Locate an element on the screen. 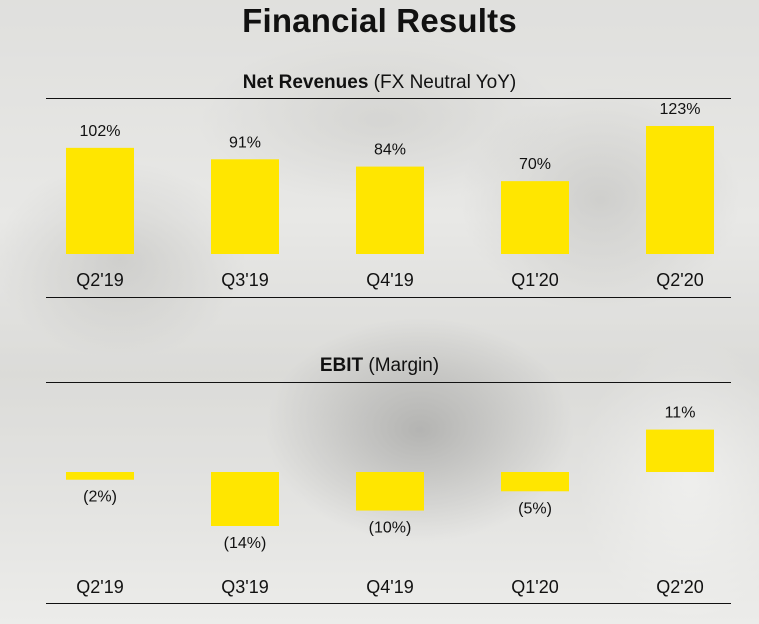 The image size is (759, 624). ebit-value-label: (14%) is located at coordinates (245, 543).